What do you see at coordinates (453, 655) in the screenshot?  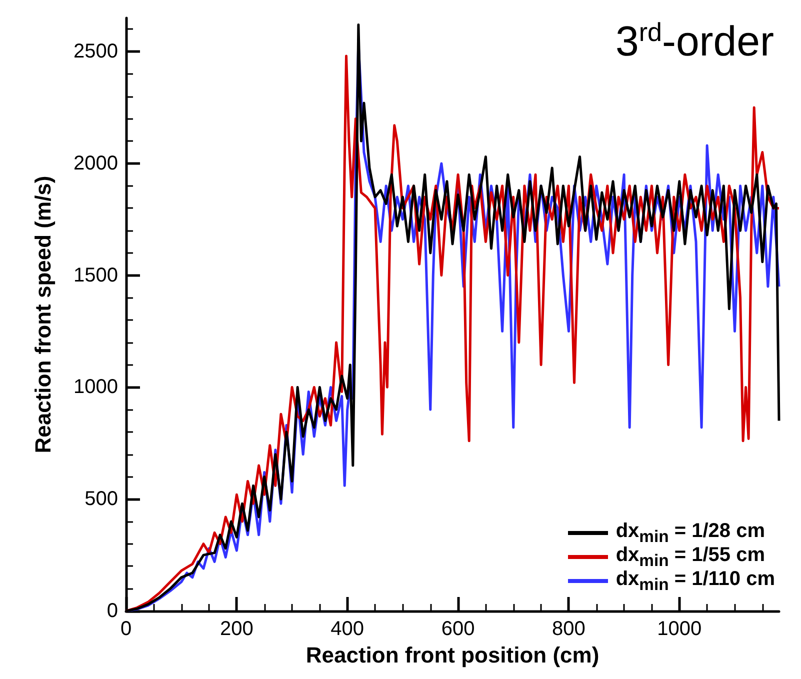 I see `x-axis-title: Reaction front position (cm)` at bounding box center [453, 655].